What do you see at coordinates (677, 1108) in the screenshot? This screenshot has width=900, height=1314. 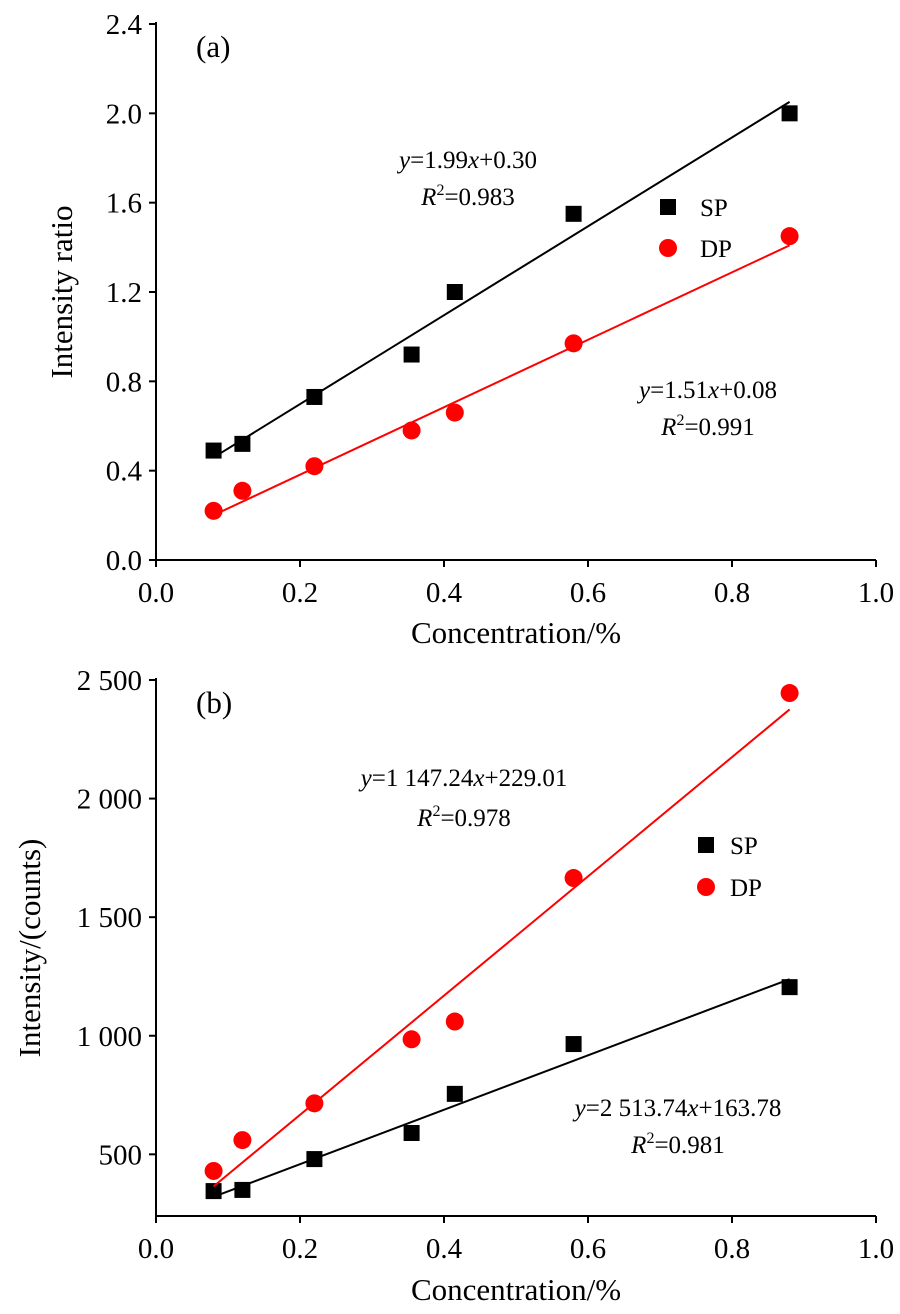 I see `fit-equation-dp: y=2 513.74x+163.78` at bounding box center [677, 1108].